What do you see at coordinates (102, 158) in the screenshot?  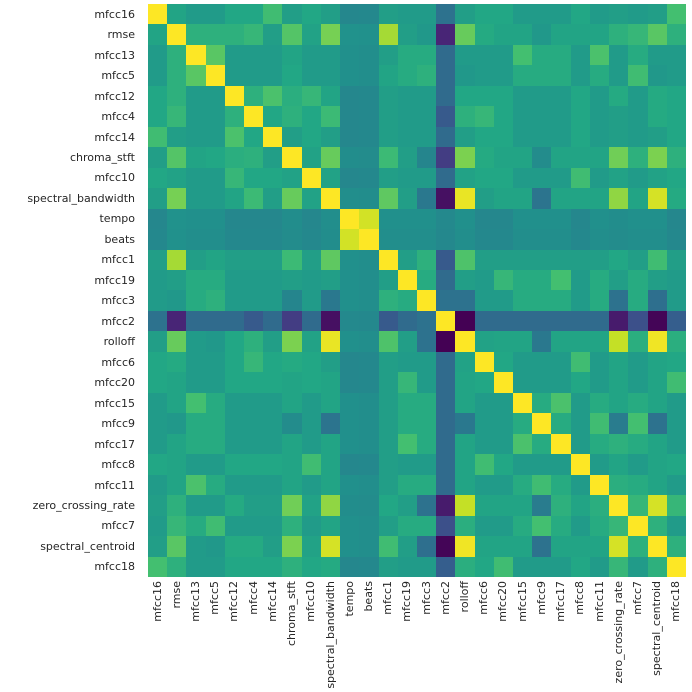 I see `y-tick-label: chroma_stft` at bounding box center [102, 158].